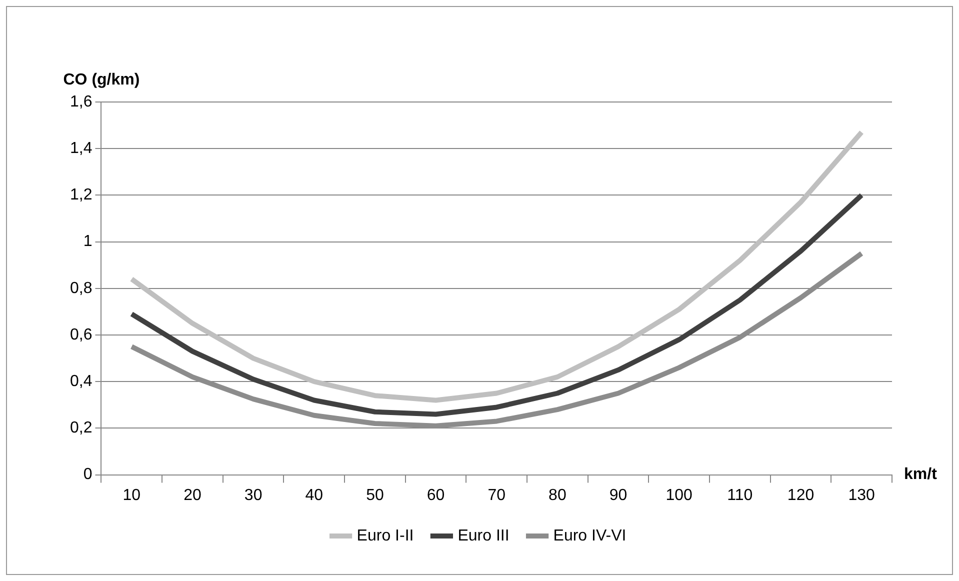 Image resolution: width=959 pixels, height=581 pixels. Describe the element at coordinates (81, 195) in the screenshot. I see `y-tick-label: 1,2` at that location.